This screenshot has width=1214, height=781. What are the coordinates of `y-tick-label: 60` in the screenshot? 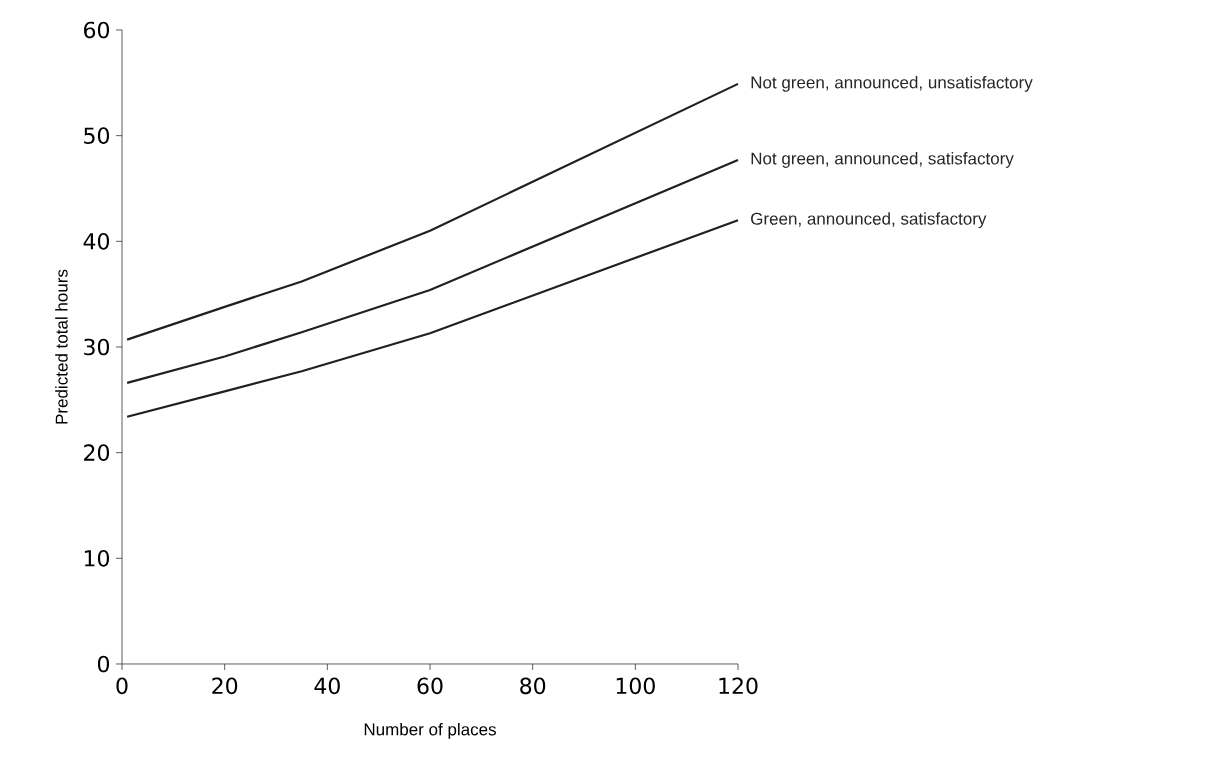 It's located at (97, 30).